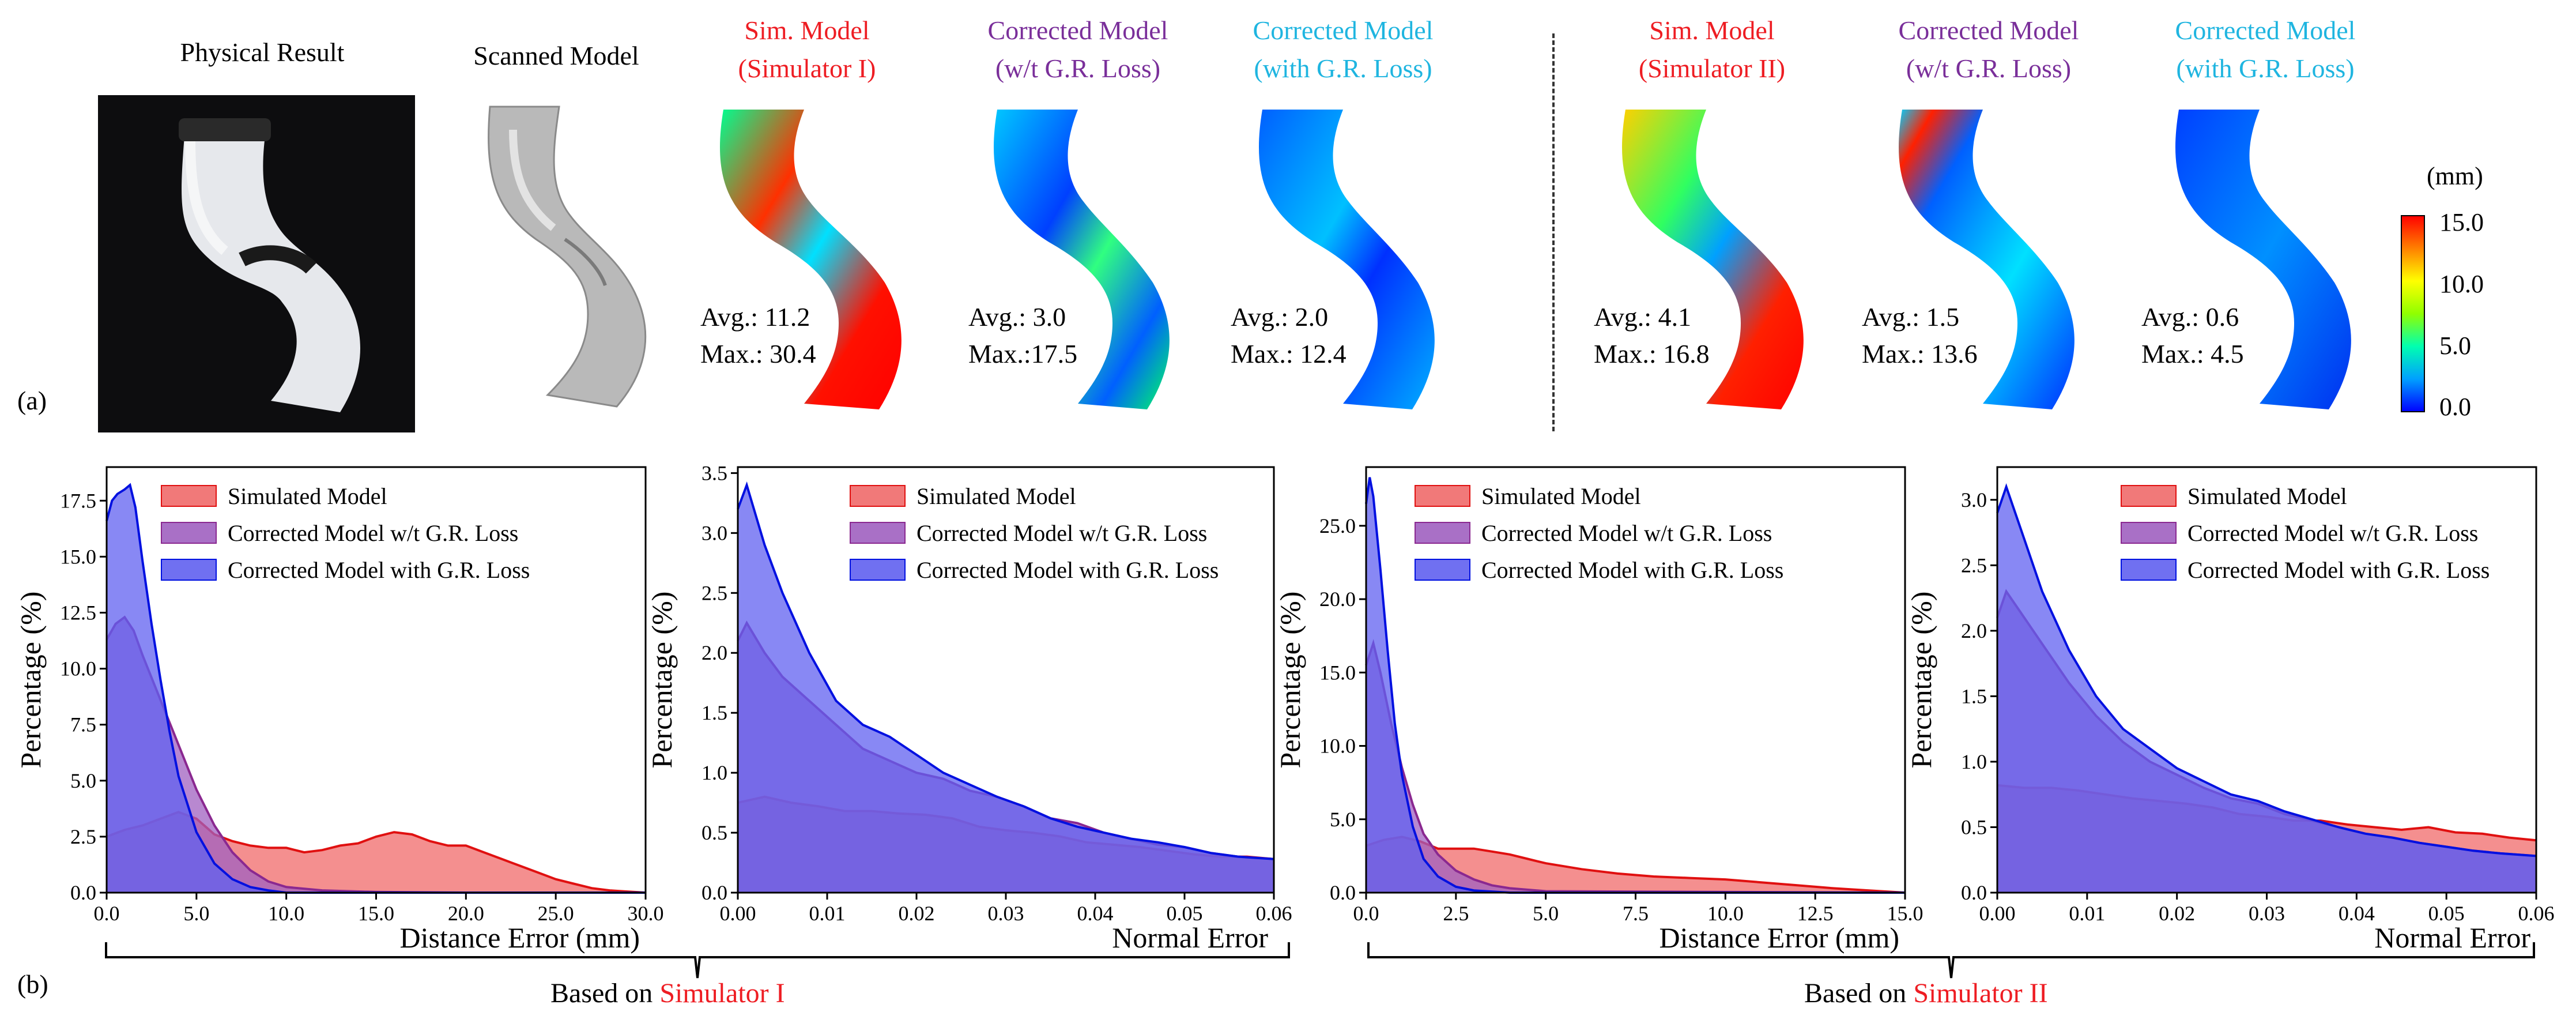  I want to click on chart-0-xtick-label: 0.0, so click(107, 913).